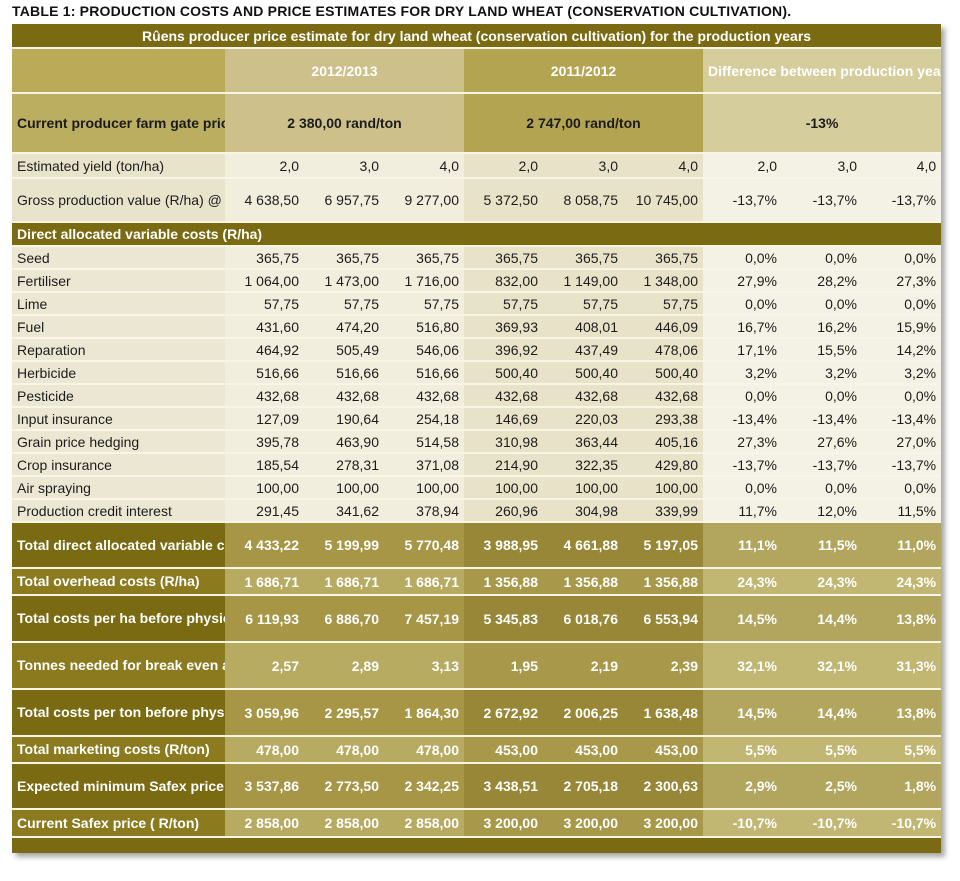 The height and width of the screenshot is (881, 960). I want to click on cell-value: 514,58, so click(424, 442).